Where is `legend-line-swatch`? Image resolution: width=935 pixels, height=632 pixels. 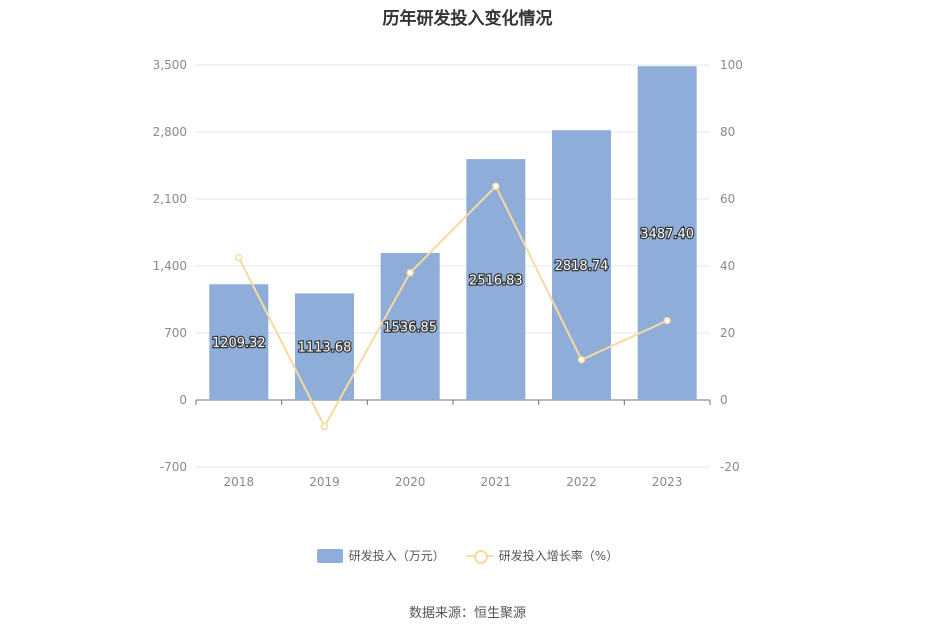
legend-line-swatch is located at coordinates (479, 556).